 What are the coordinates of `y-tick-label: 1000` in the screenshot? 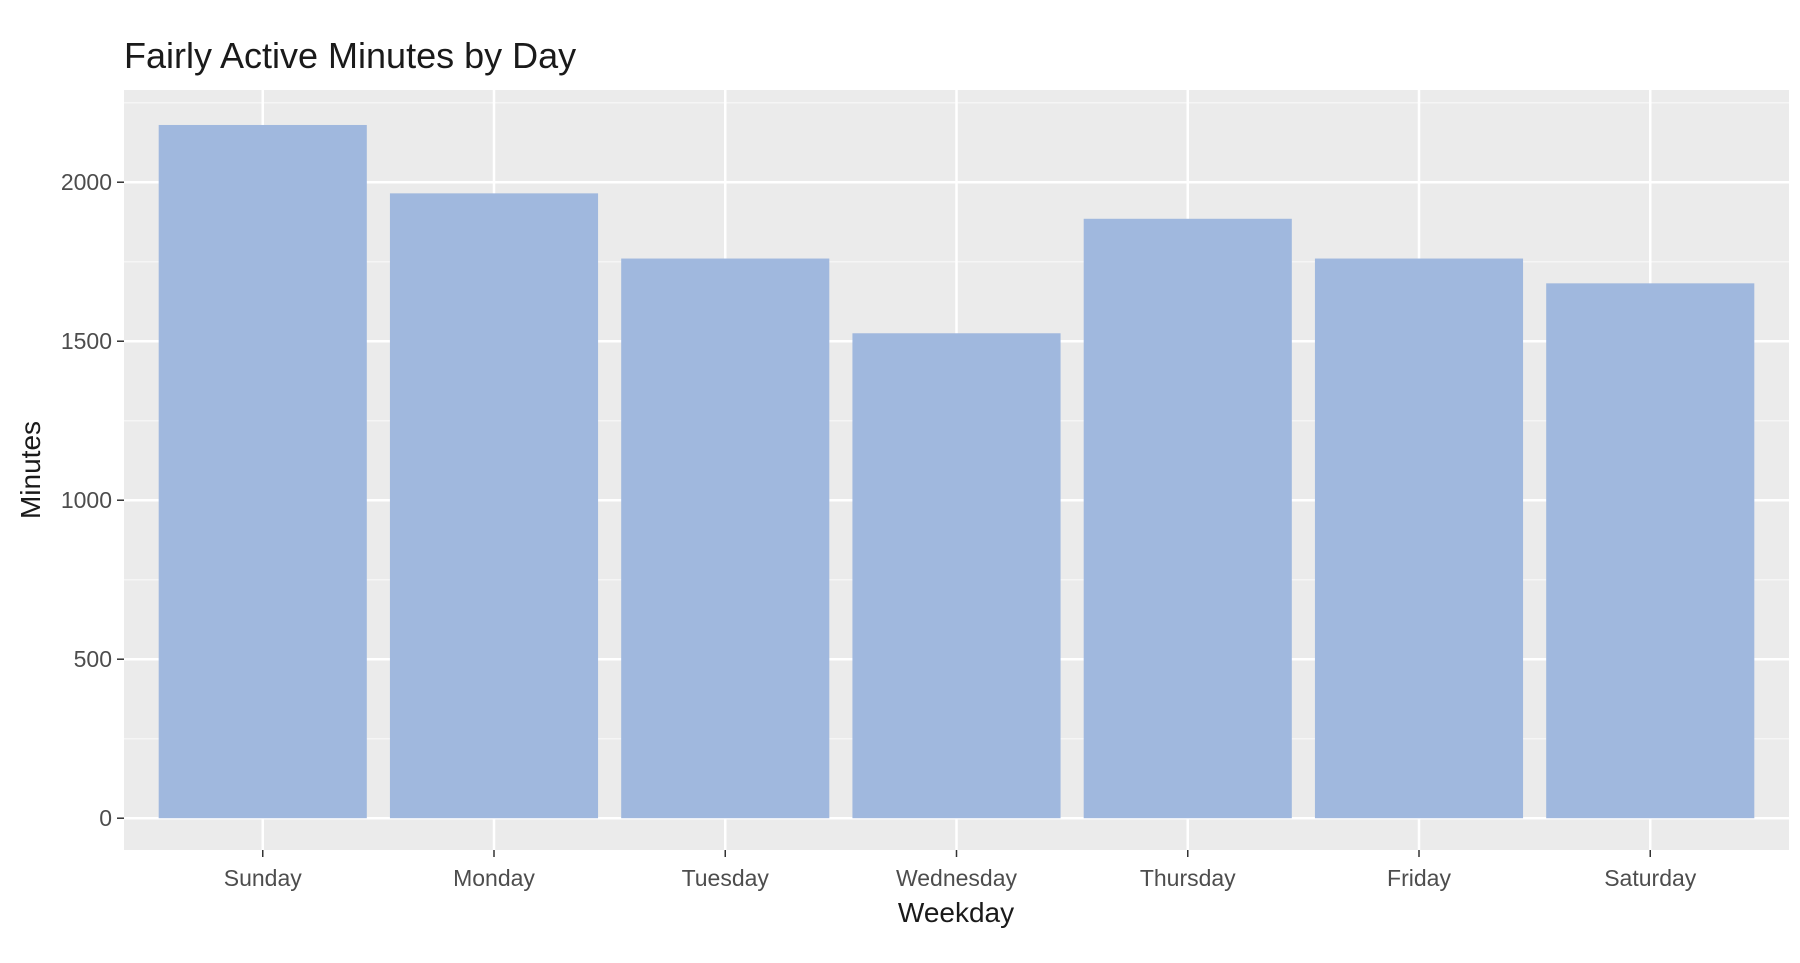 It's located at (86, 500).